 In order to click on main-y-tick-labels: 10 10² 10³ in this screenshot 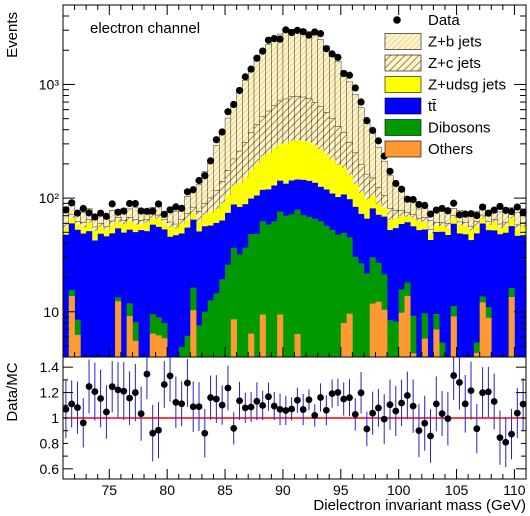, I will do `click(49, 197)`.